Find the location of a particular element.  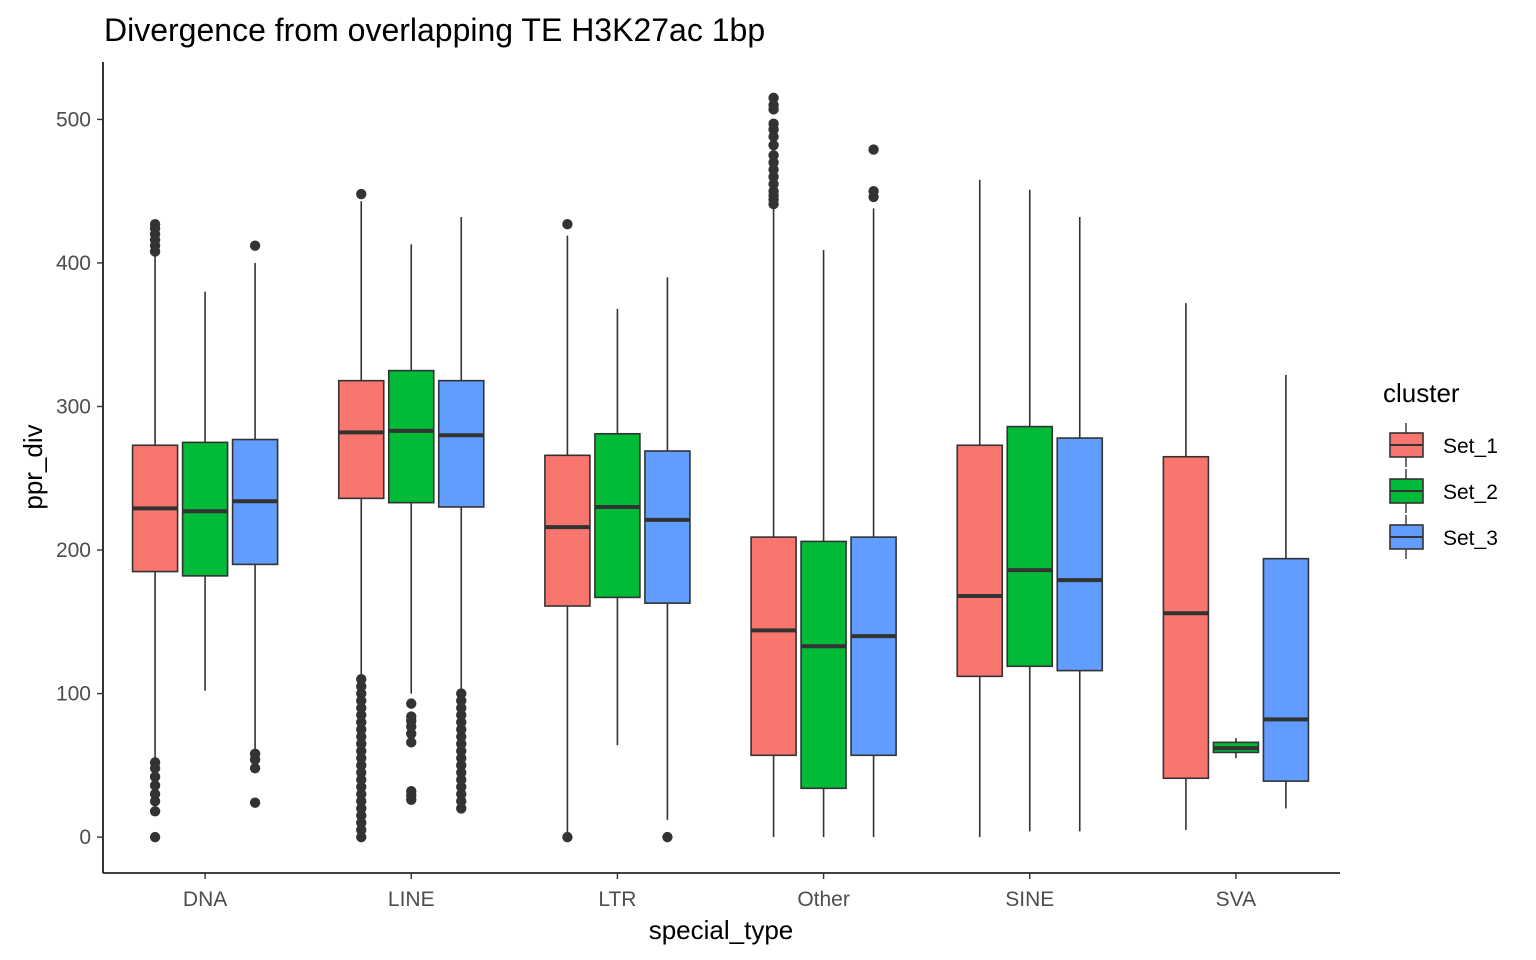

box-set_3-ltr is located at coordinates (667, 560).